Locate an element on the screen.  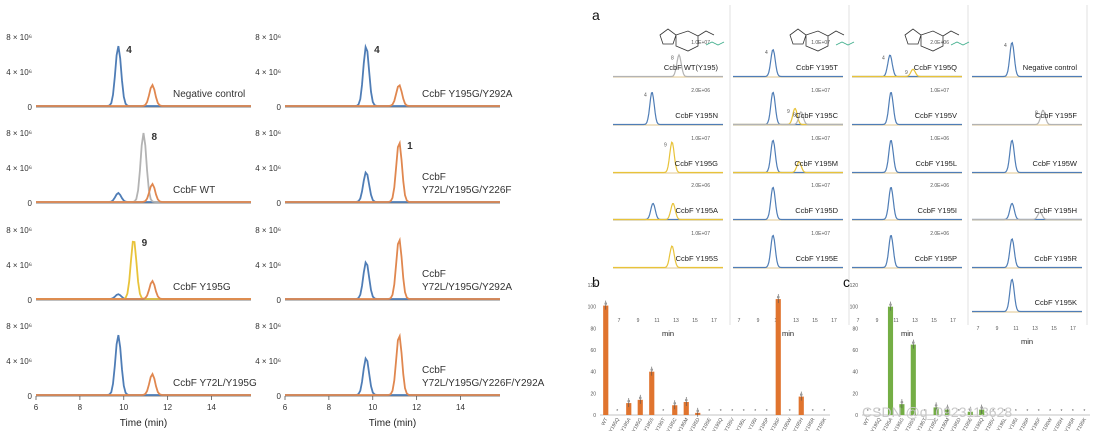
molecule-structure is located at coordinates (687, 40).